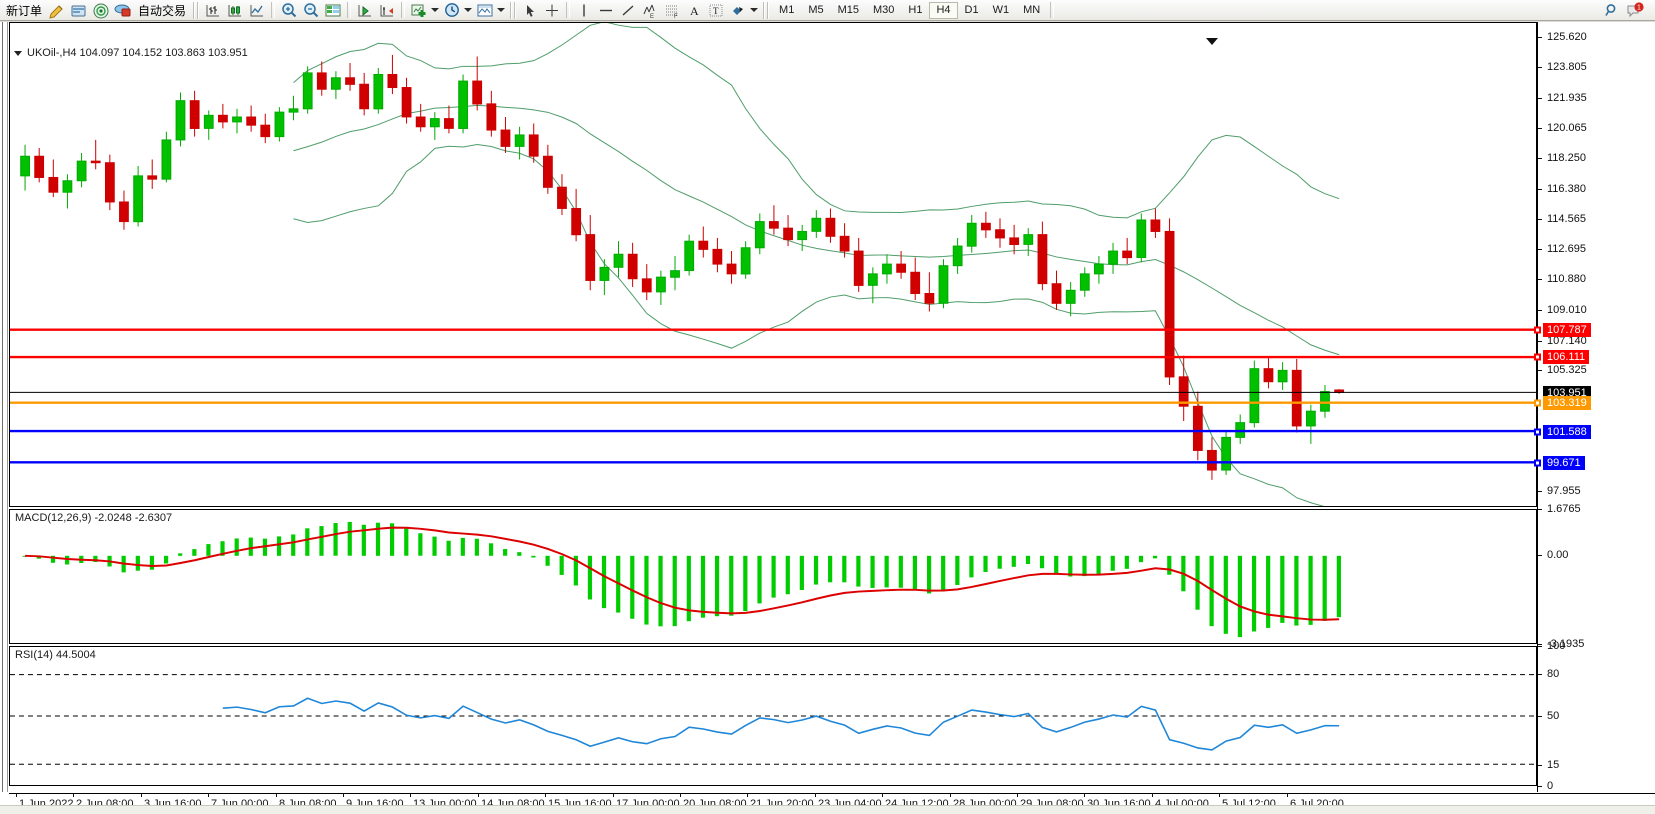  What do you see at coordinates (1562, 67) in the screenshot?
I see `price-tick: 123.805` at bounding box center [1562, 67].